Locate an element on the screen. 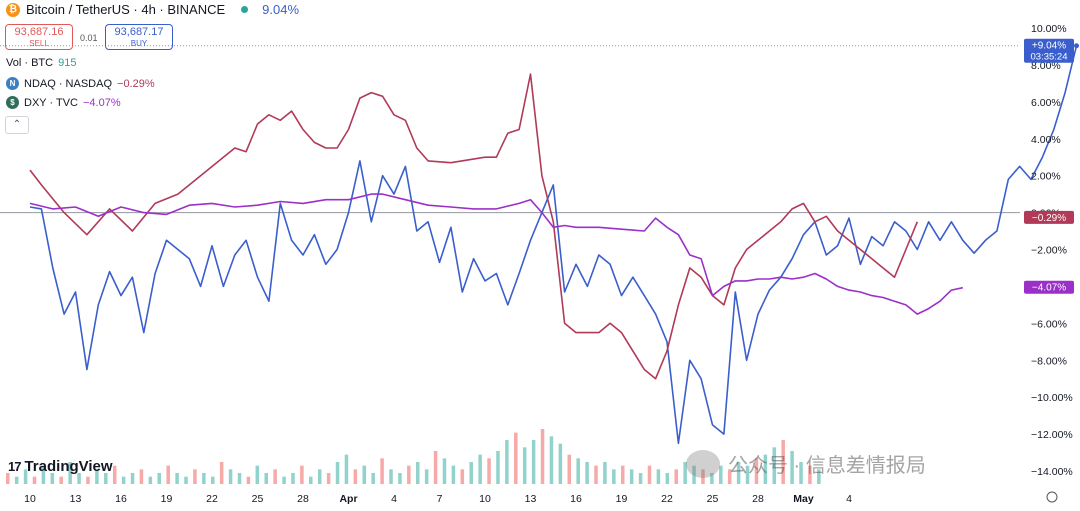  legend-dxy: $ DXY · TVC −4.07% is located at coordinates (63, 102).